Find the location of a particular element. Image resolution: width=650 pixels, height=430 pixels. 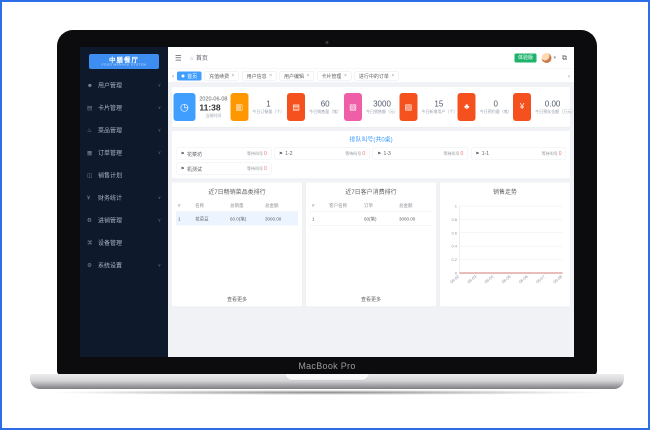

share-icon: ♣ is located at coordinates (466, 107).